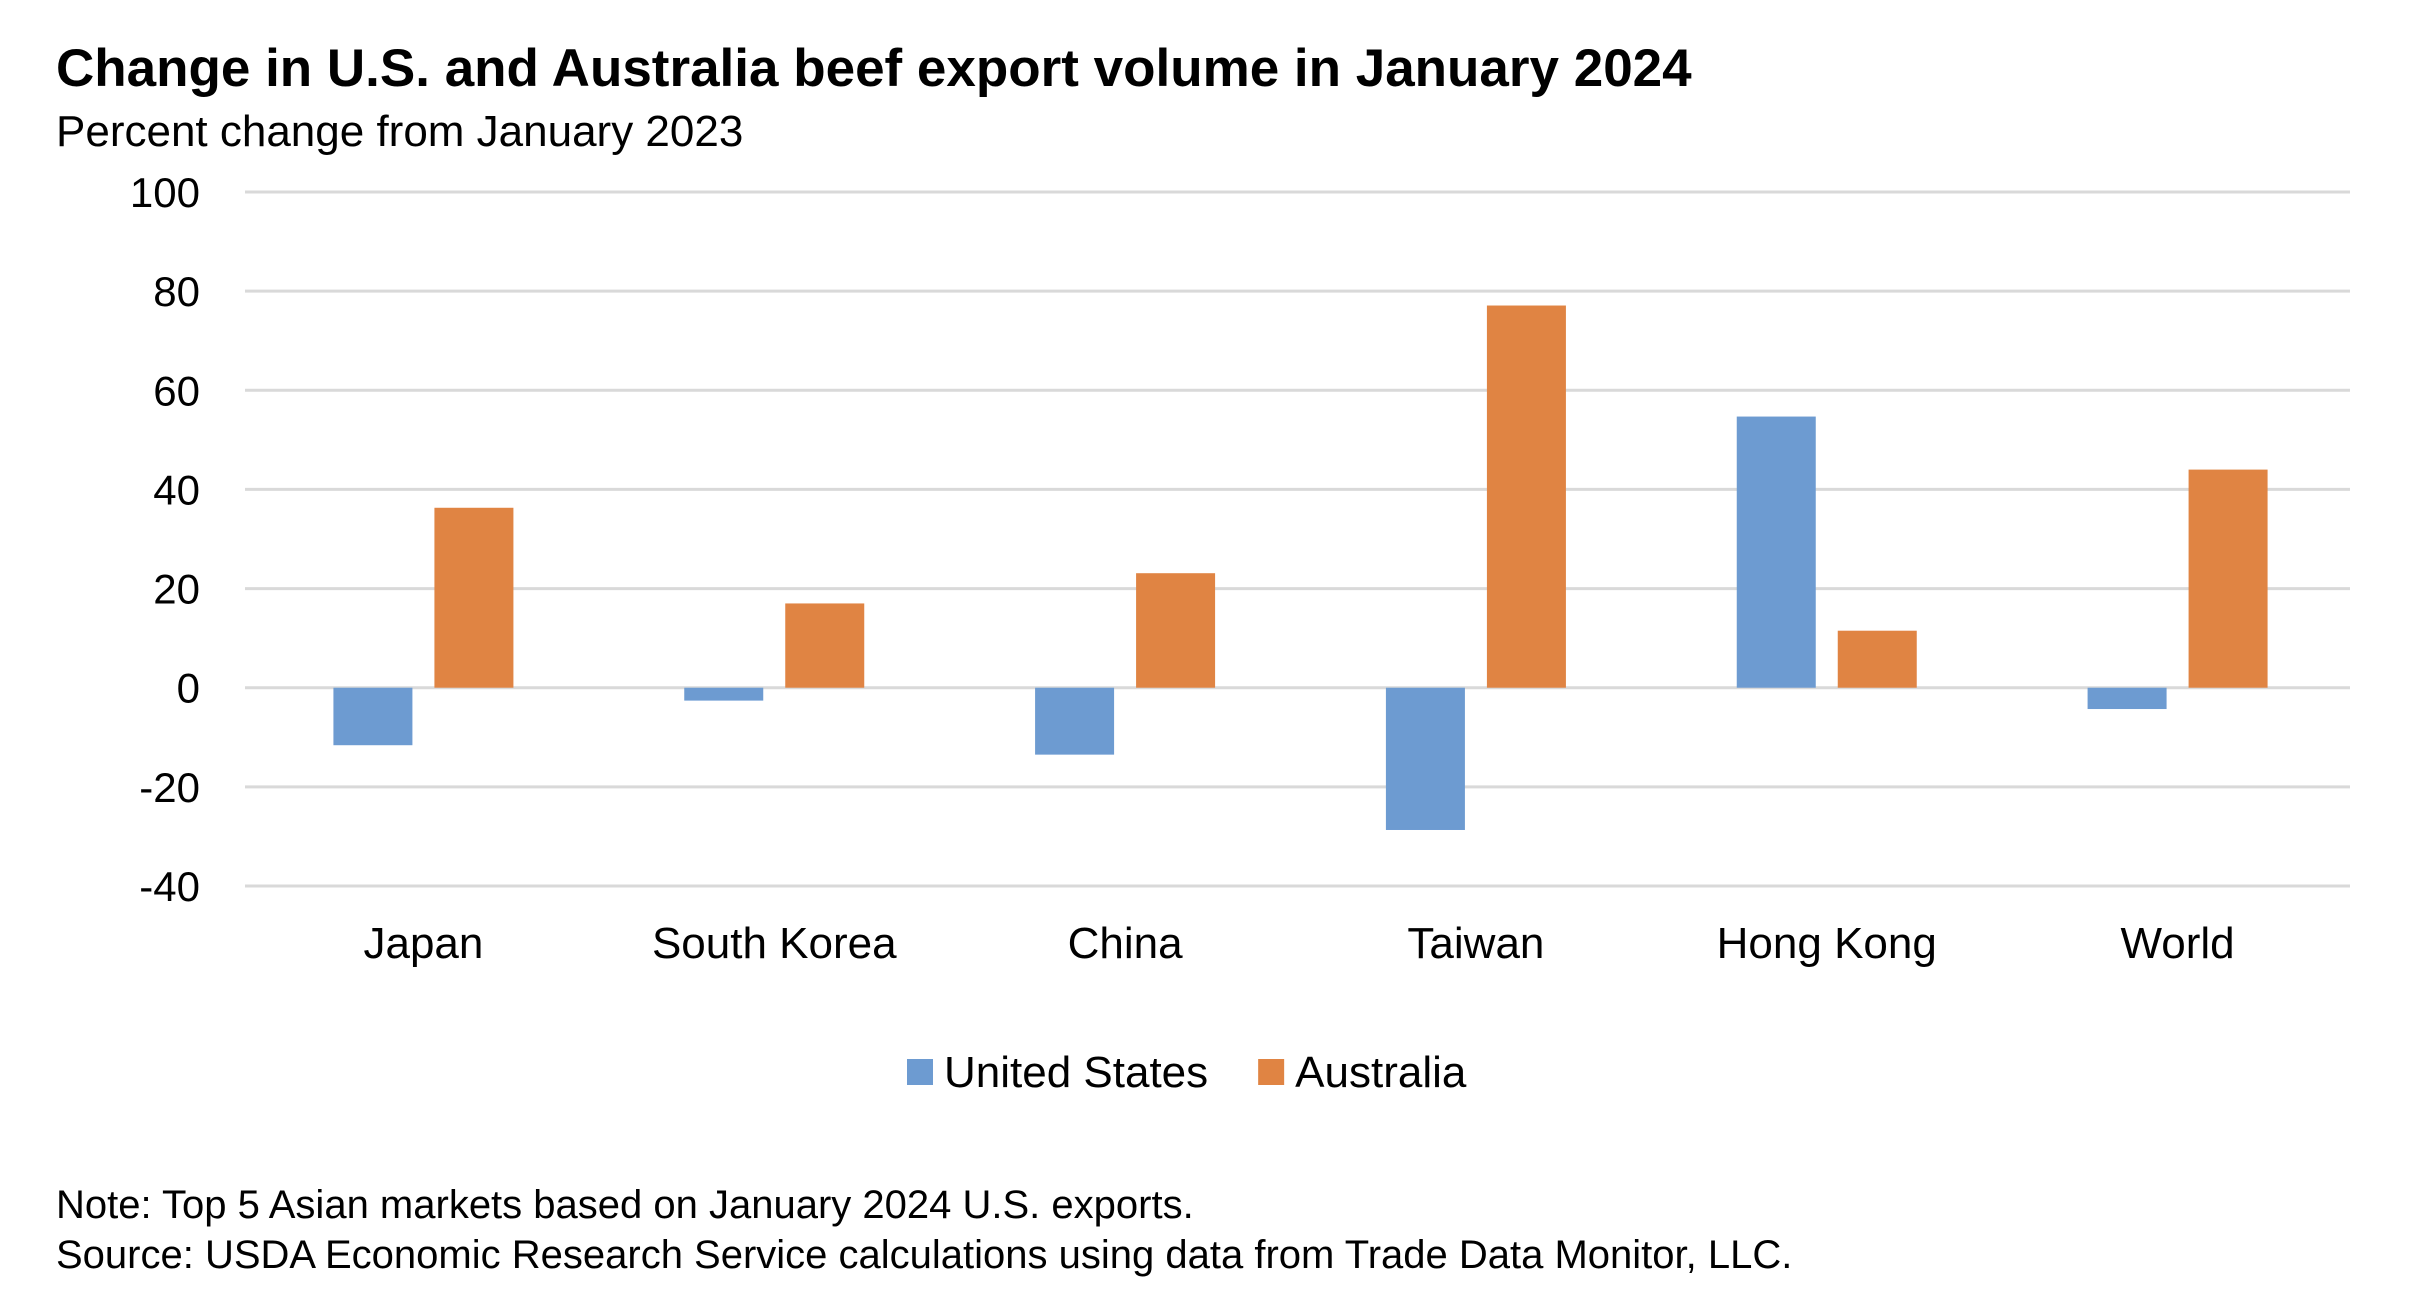  Describe the element at coordinates (1827, 943) in the screenshot. I see `x-tick-label: Hong Kong` at that location.